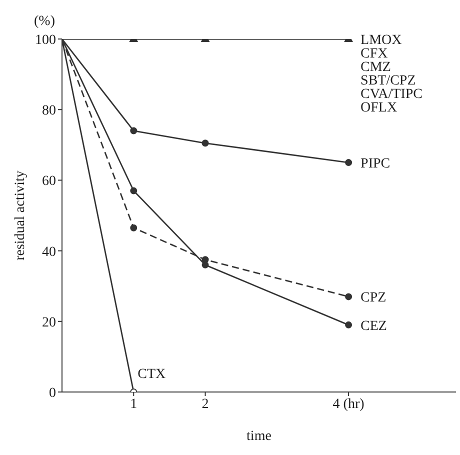  What do you see at coordinates (52, 393) in the screenshot?
I see `y-tick-label: 0` at bounding box center [52, 393].